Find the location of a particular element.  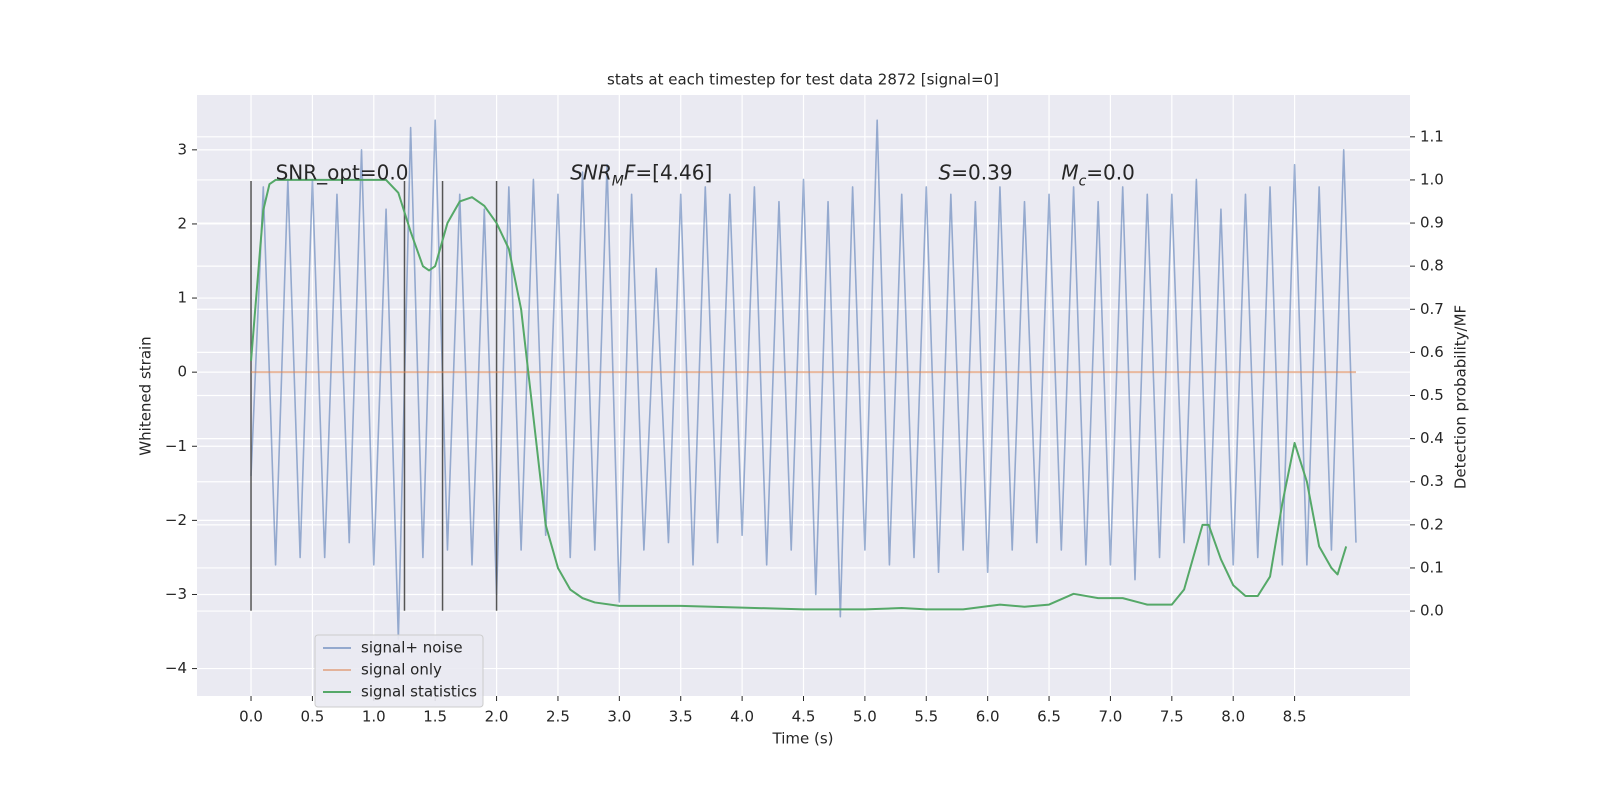

legend-box is located at coordinates (399, 671).